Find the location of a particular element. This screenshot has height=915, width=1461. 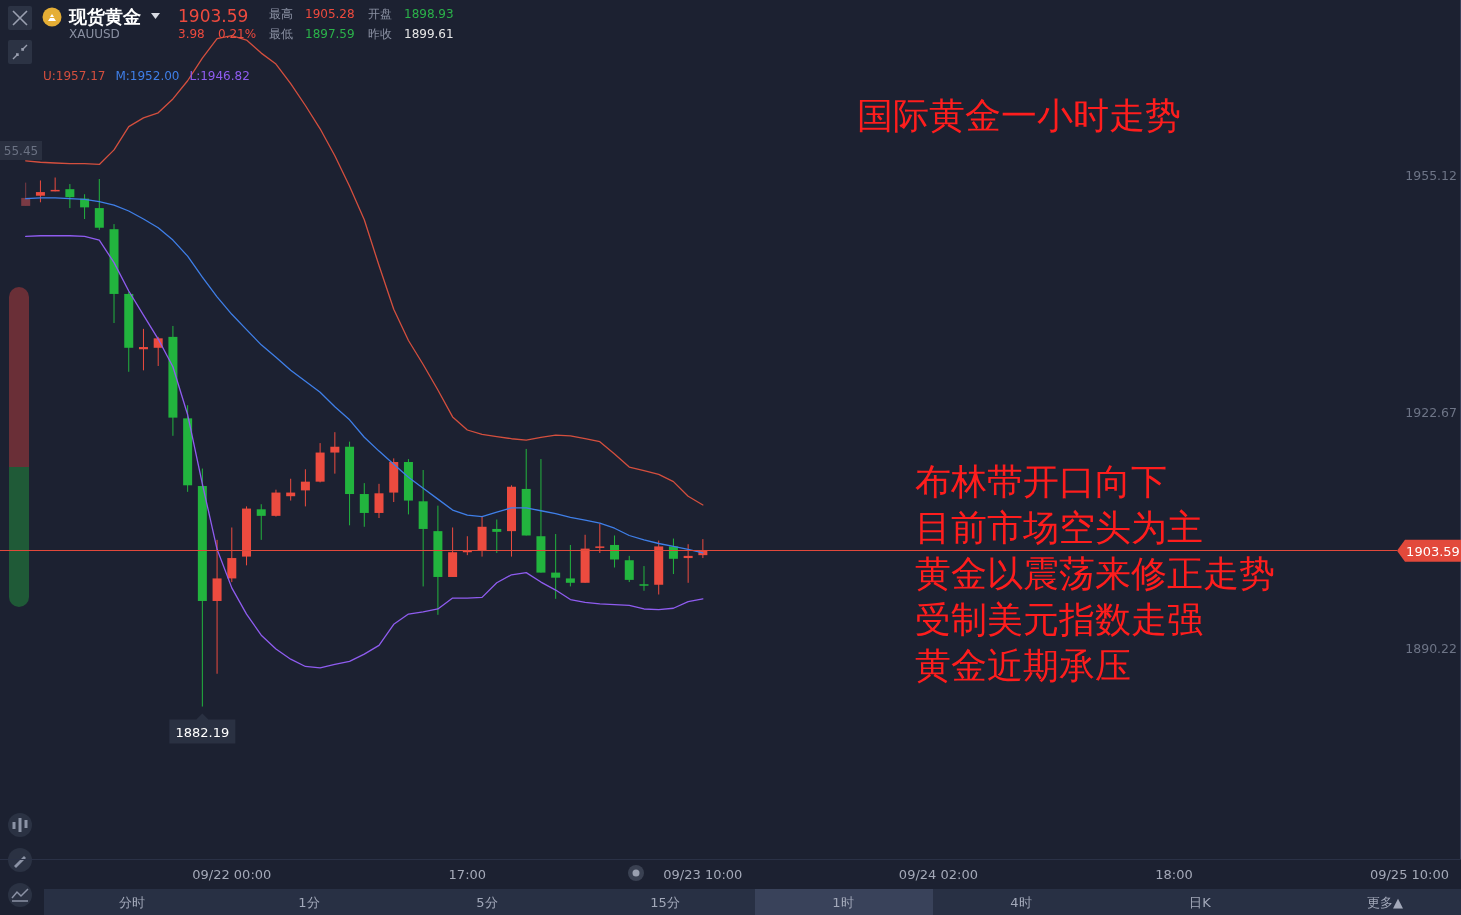

annotation: 现货黄金 is located at coordinates (104, 16).